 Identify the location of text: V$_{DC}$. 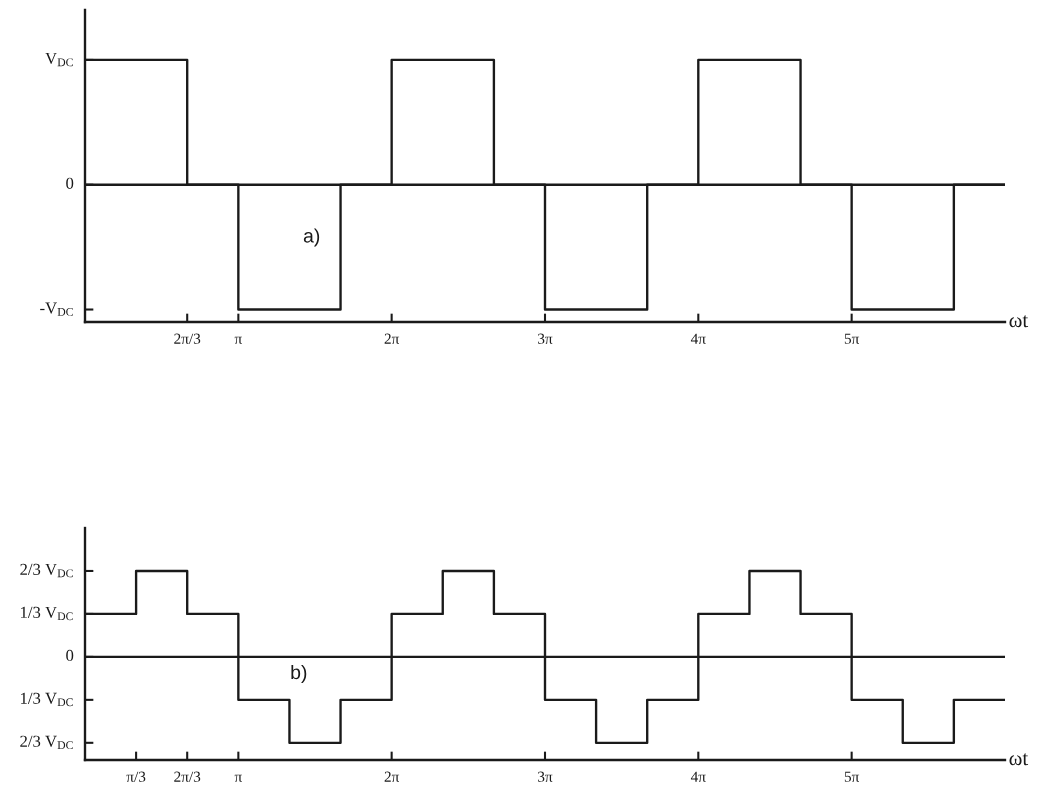
(59, 59).